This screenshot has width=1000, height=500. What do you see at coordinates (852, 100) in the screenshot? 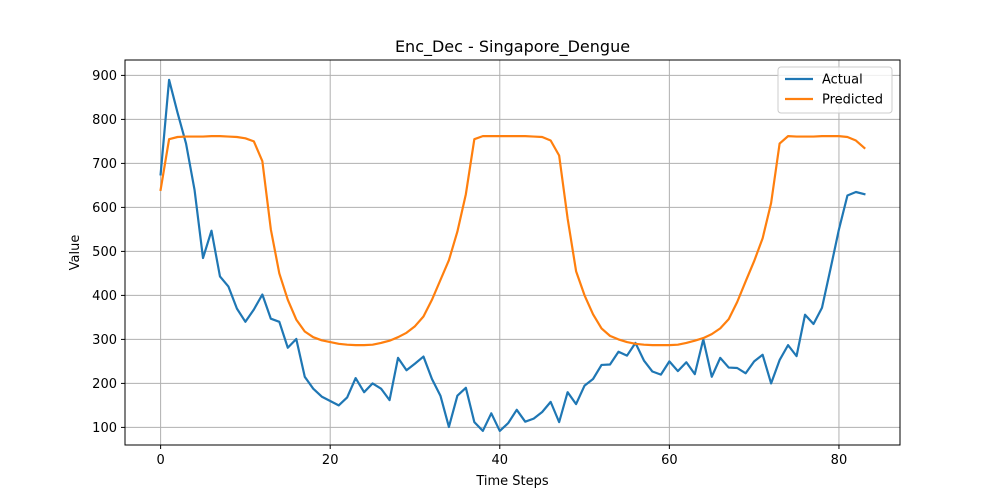
I see `legend-label-predicted: Predicted` at bounding box center [852, 100].